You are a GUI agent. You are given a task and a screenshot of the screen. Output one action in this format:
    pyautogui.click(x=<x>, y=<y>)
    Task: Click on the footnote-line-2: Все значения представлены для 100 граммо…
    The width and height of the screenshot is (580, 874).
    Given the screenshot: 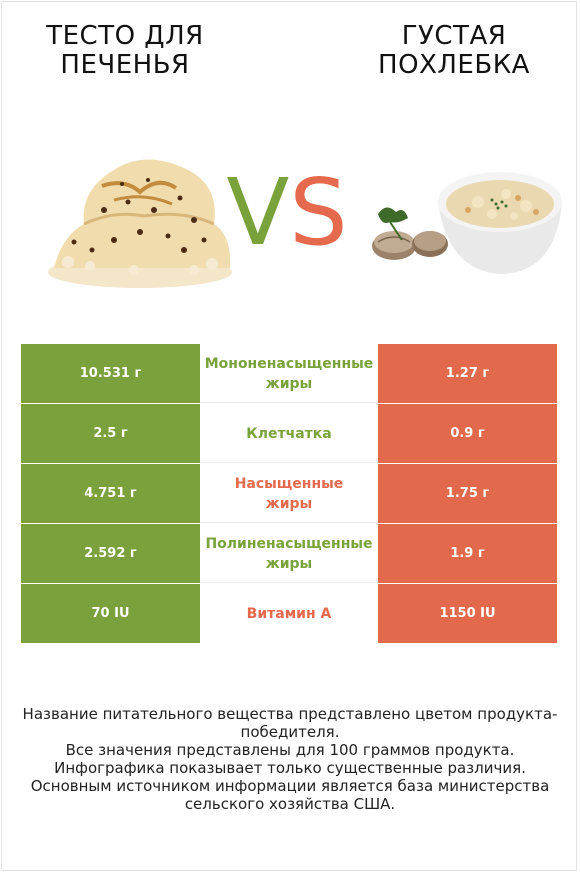 What is the action you would take?
    pyautogui.click(x=290, y=750)
    